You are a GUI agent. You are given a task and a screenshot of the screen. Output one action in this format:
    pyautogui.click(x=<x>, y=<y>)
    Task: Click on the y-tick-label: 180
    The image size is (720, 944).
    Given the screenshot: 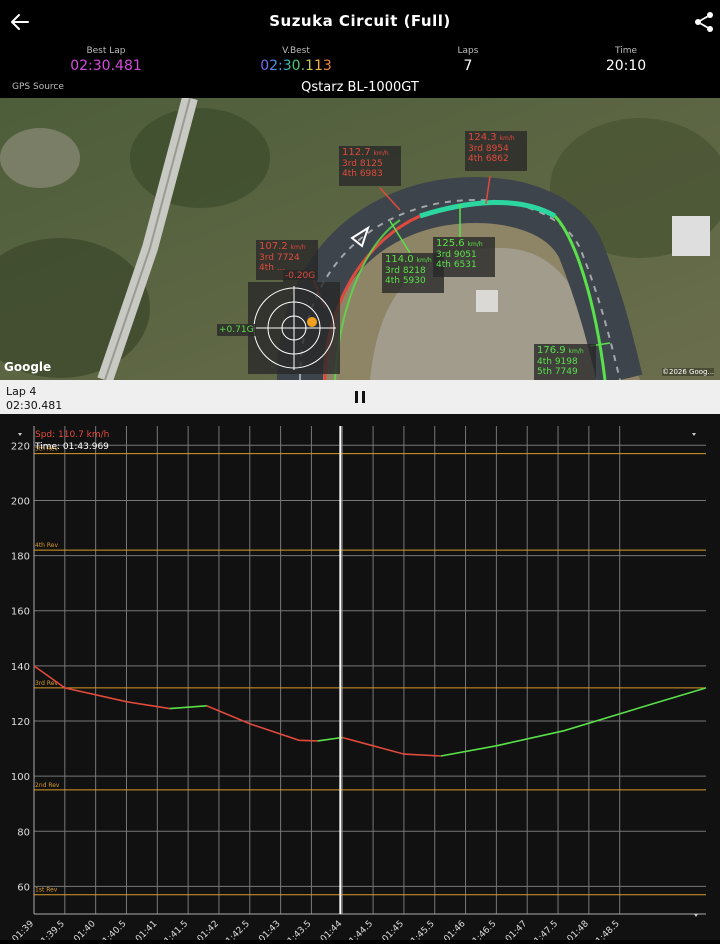 What is the action you would take?
    pyautogui.click(x=20, y=557)
    